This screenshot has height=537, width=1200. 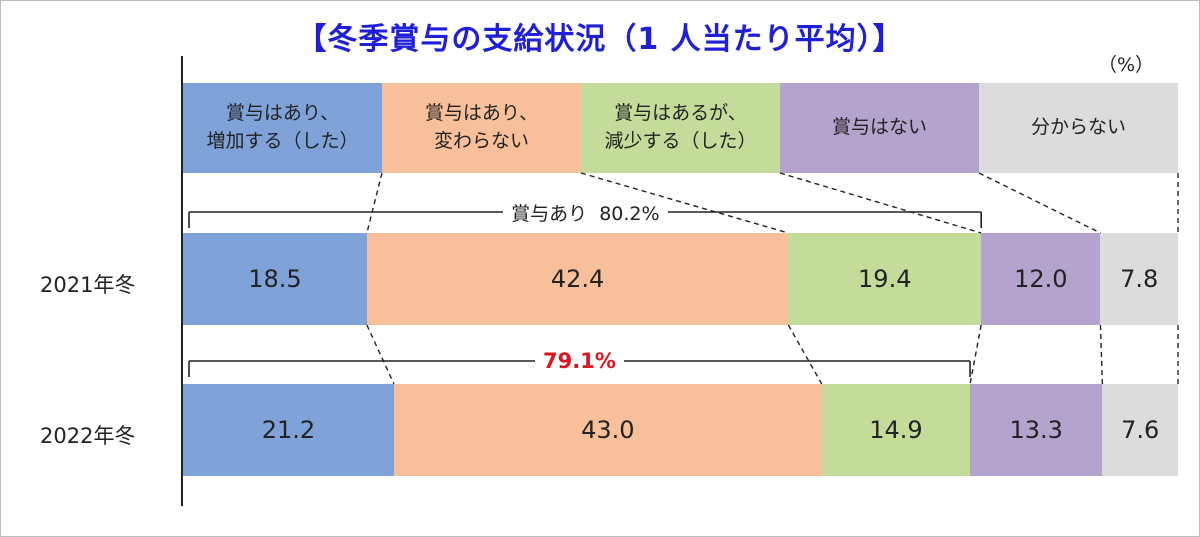 What do you see at coordinates (182, 281) in the screenshot?
I see `category-axis-line` at bounding box center [182, 281].